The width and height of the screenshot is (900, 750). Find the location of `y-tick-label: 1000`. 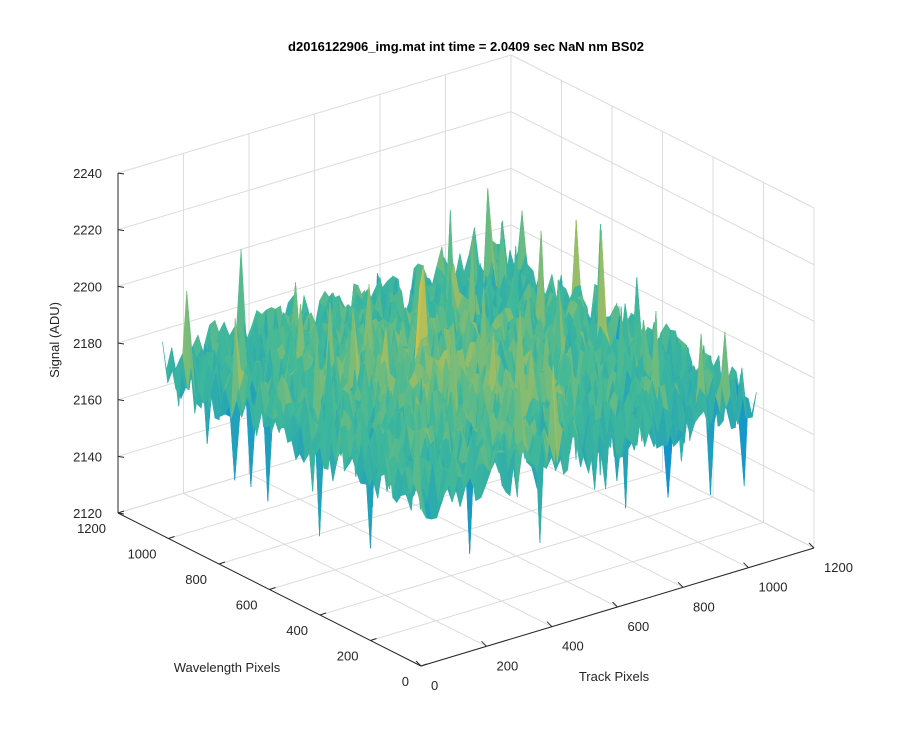

y-tick-label: 1000 is located at coordinates (142, 554).